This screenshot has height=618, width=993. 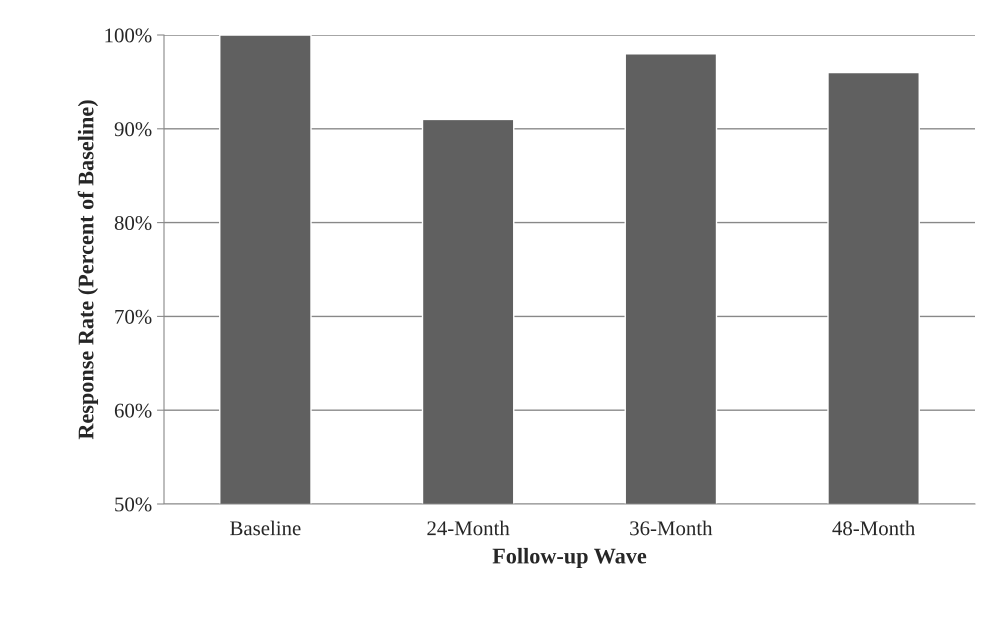 What do you see at coordinates (88, 270) in the screenshot?
I see `y-axis-title: Response Rate (Percent of Baseline)` at bounding box center [88, 270].